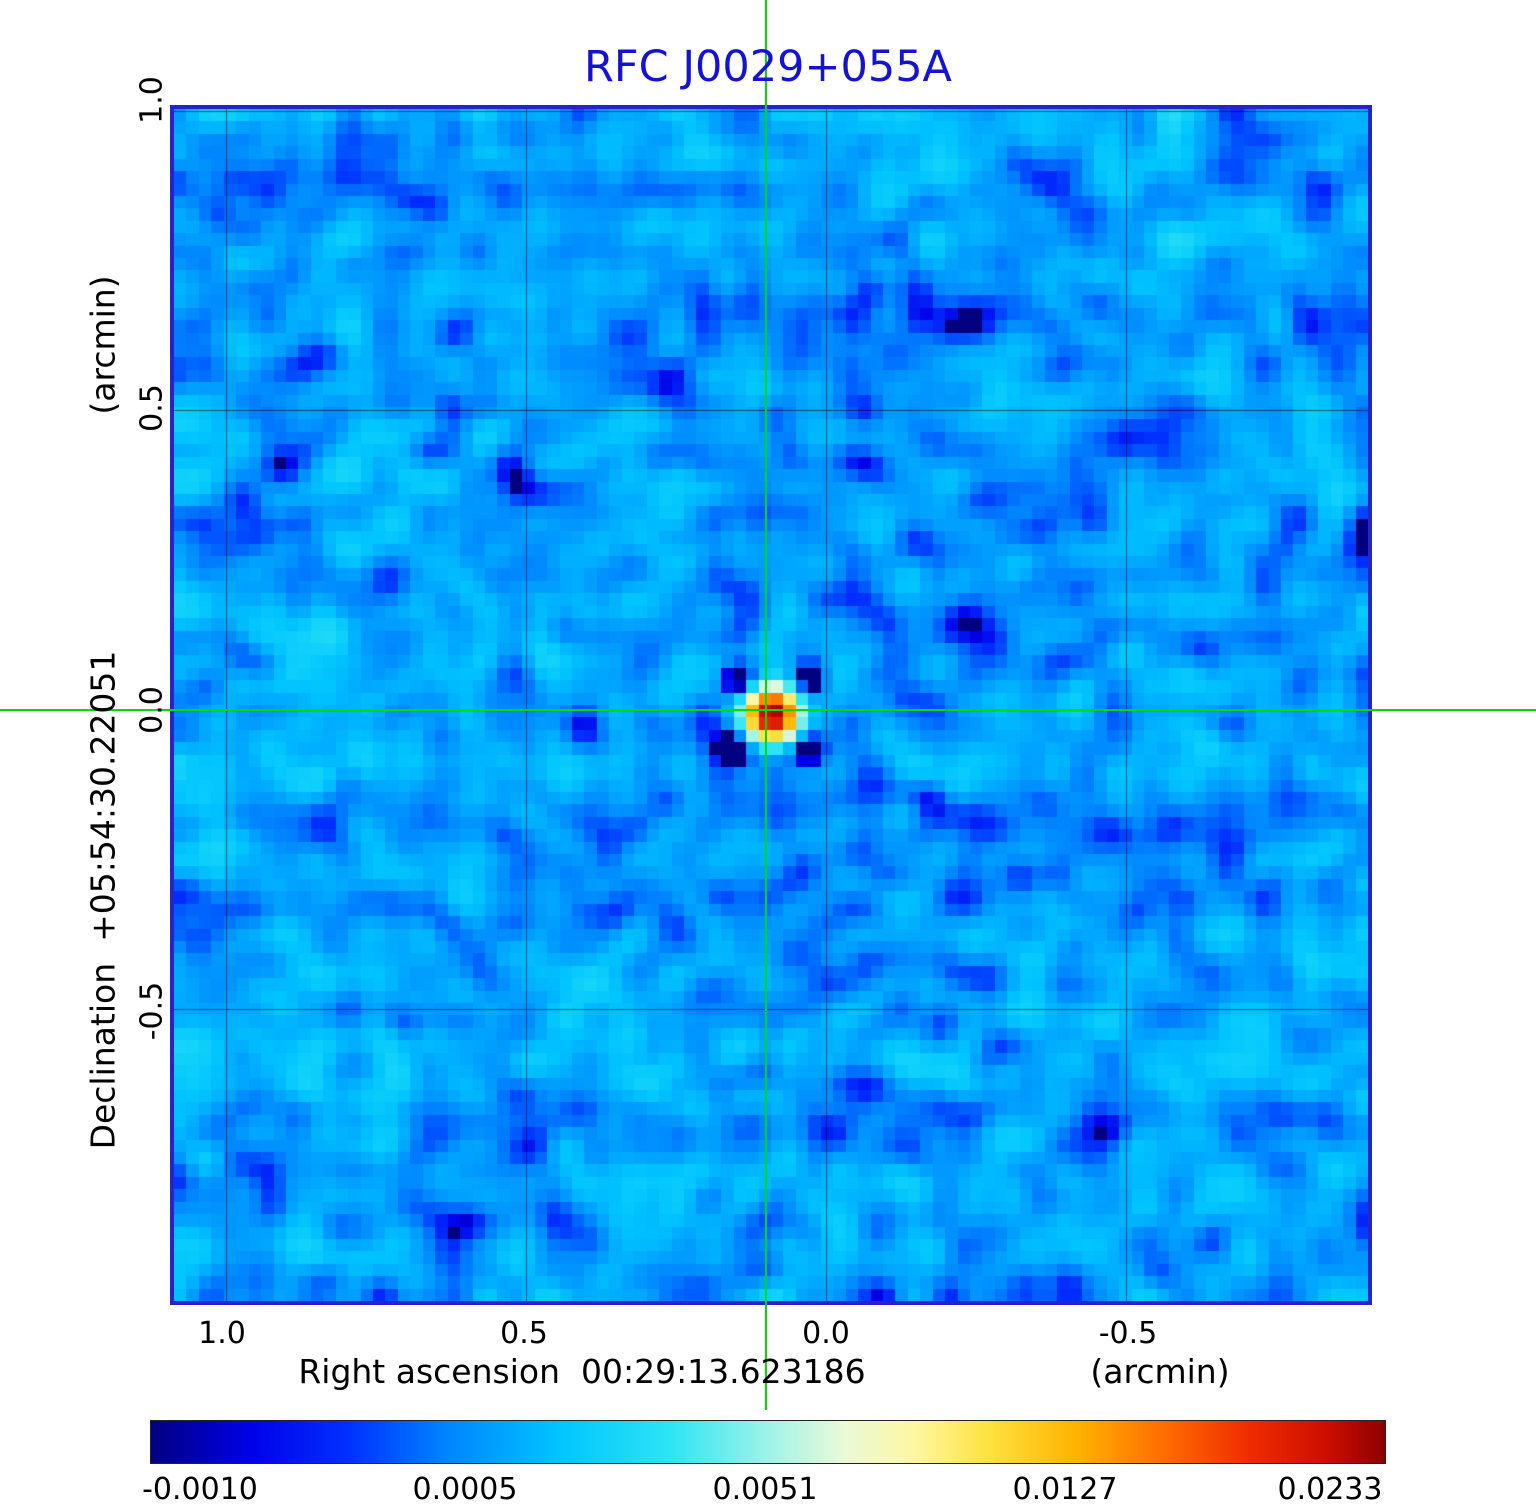 This screenshot has height=1511, width=1536. Describe the element at coordinates (1065, 1489) in the screenshot. I see `colorbar-tick-label-3: 0.0127` at that location.